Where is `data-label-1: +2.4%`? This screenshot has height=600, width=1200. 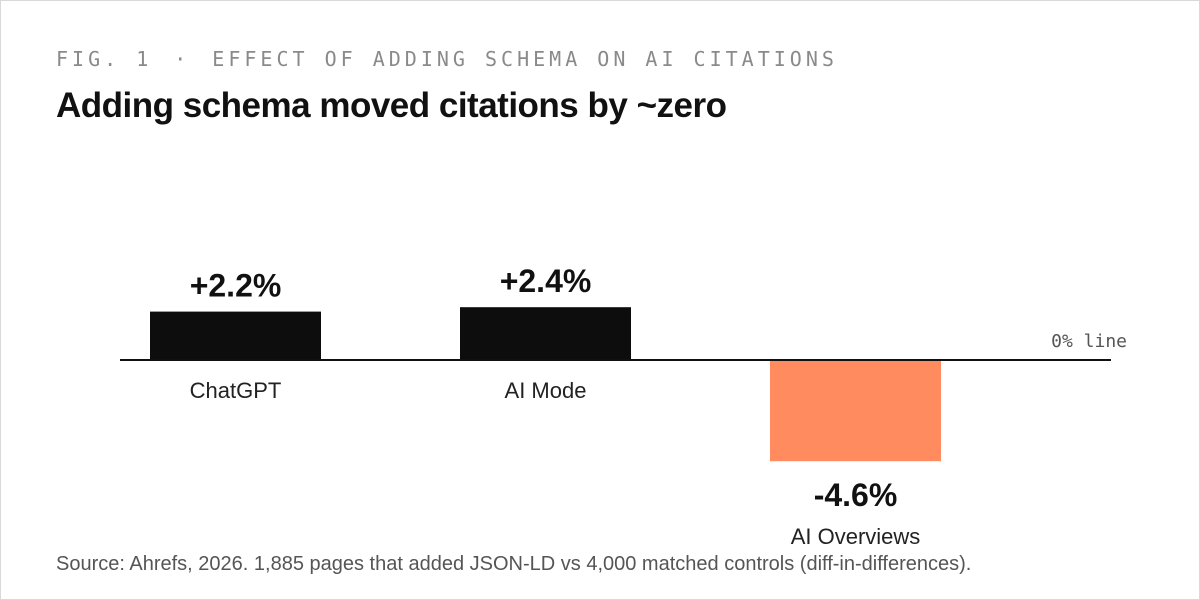 data-label-1: +2.4% is located at coordinates (546, 281).